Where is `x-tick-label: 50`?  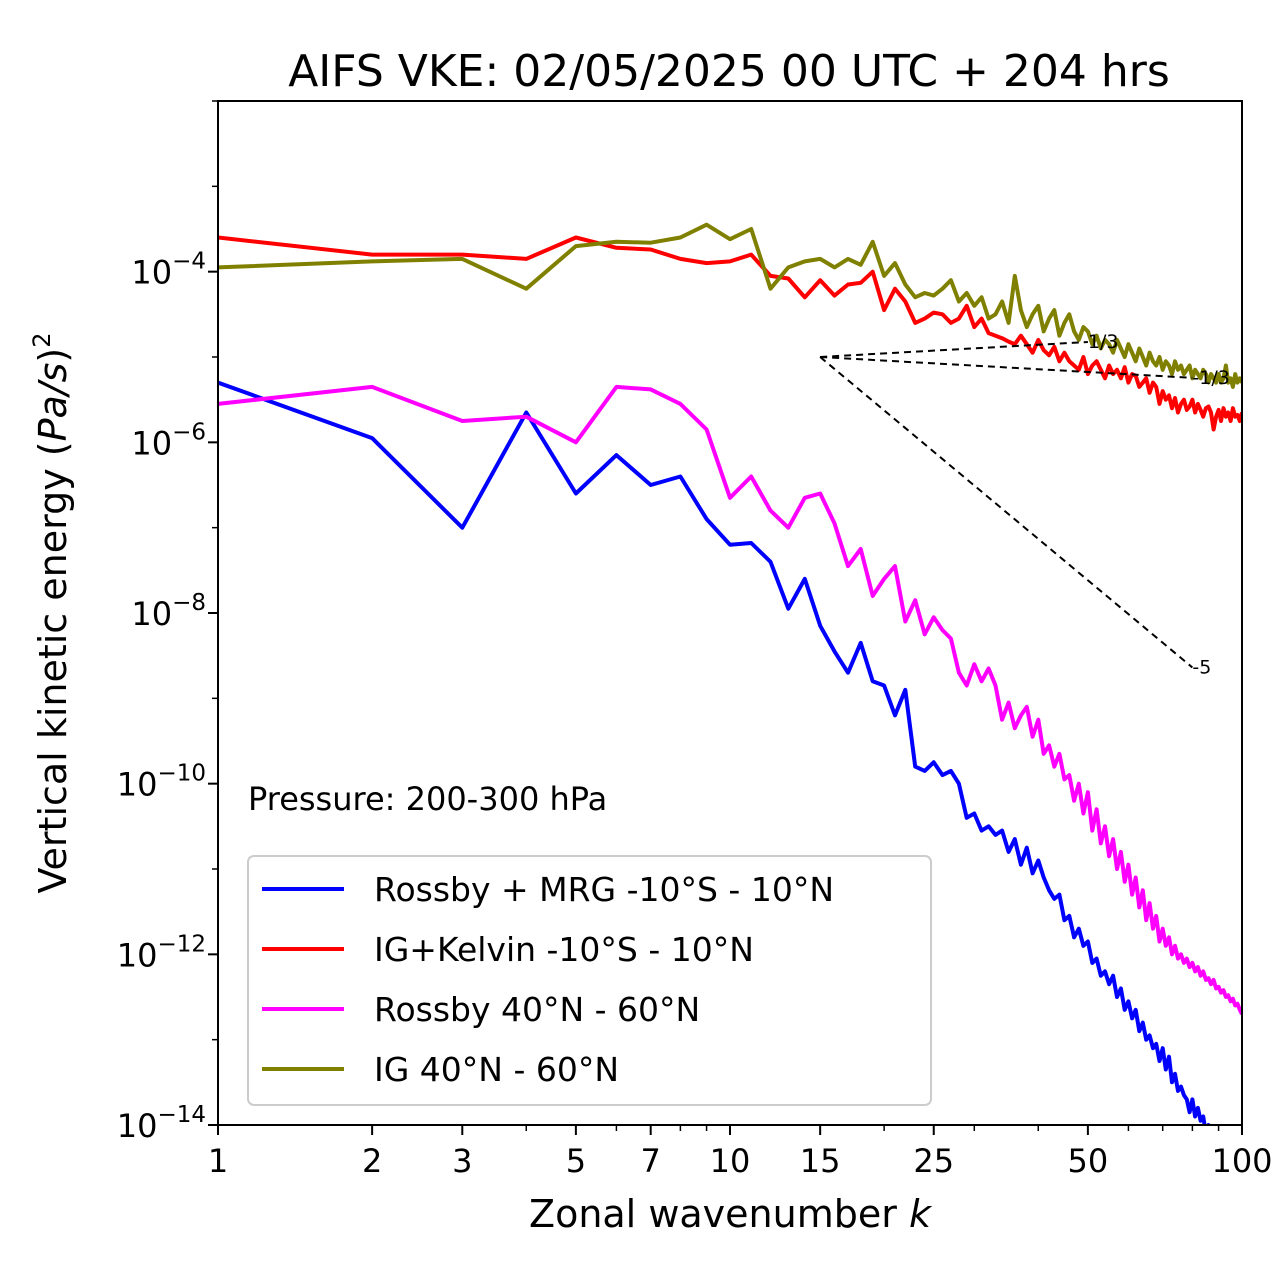 x-tick-label: 50 is located at coordinates (1088, 1161).